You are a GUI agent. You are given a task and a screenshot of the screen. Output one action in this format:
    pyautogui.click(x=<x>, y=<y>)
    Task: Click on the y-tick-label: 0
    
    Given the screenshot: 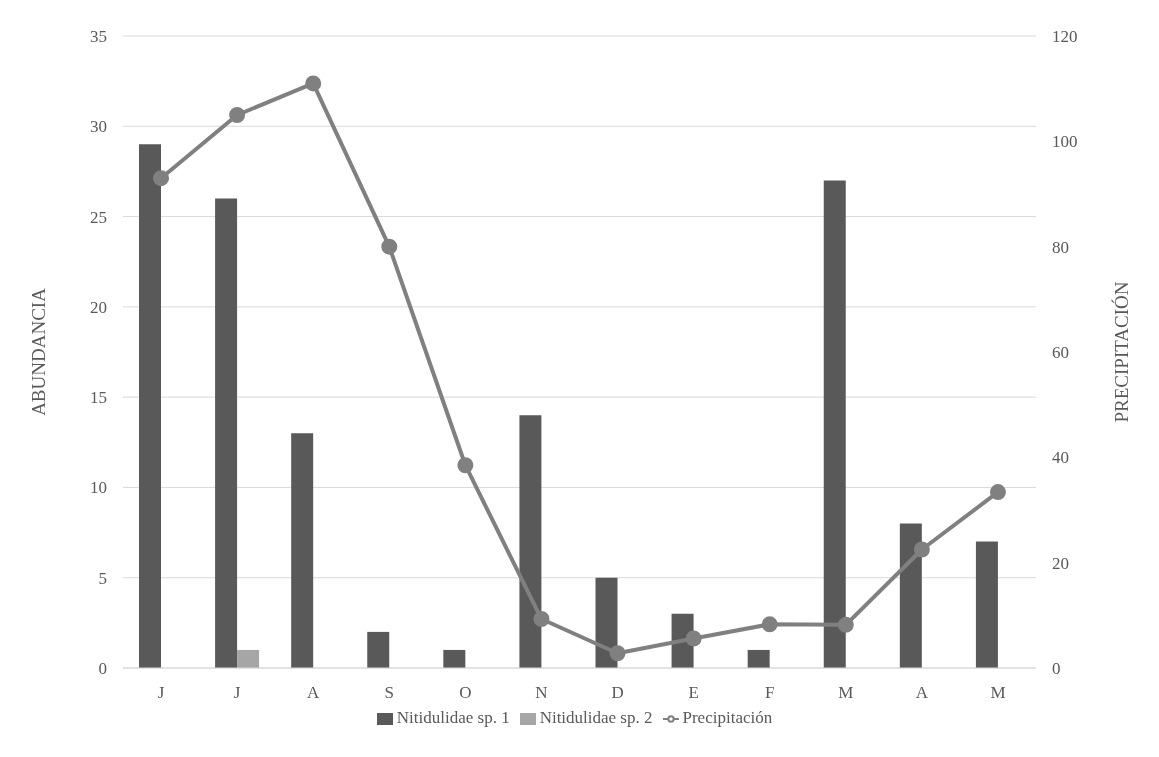 What is the action you would take?
    pyautogui.click(x=102, y=669)
    